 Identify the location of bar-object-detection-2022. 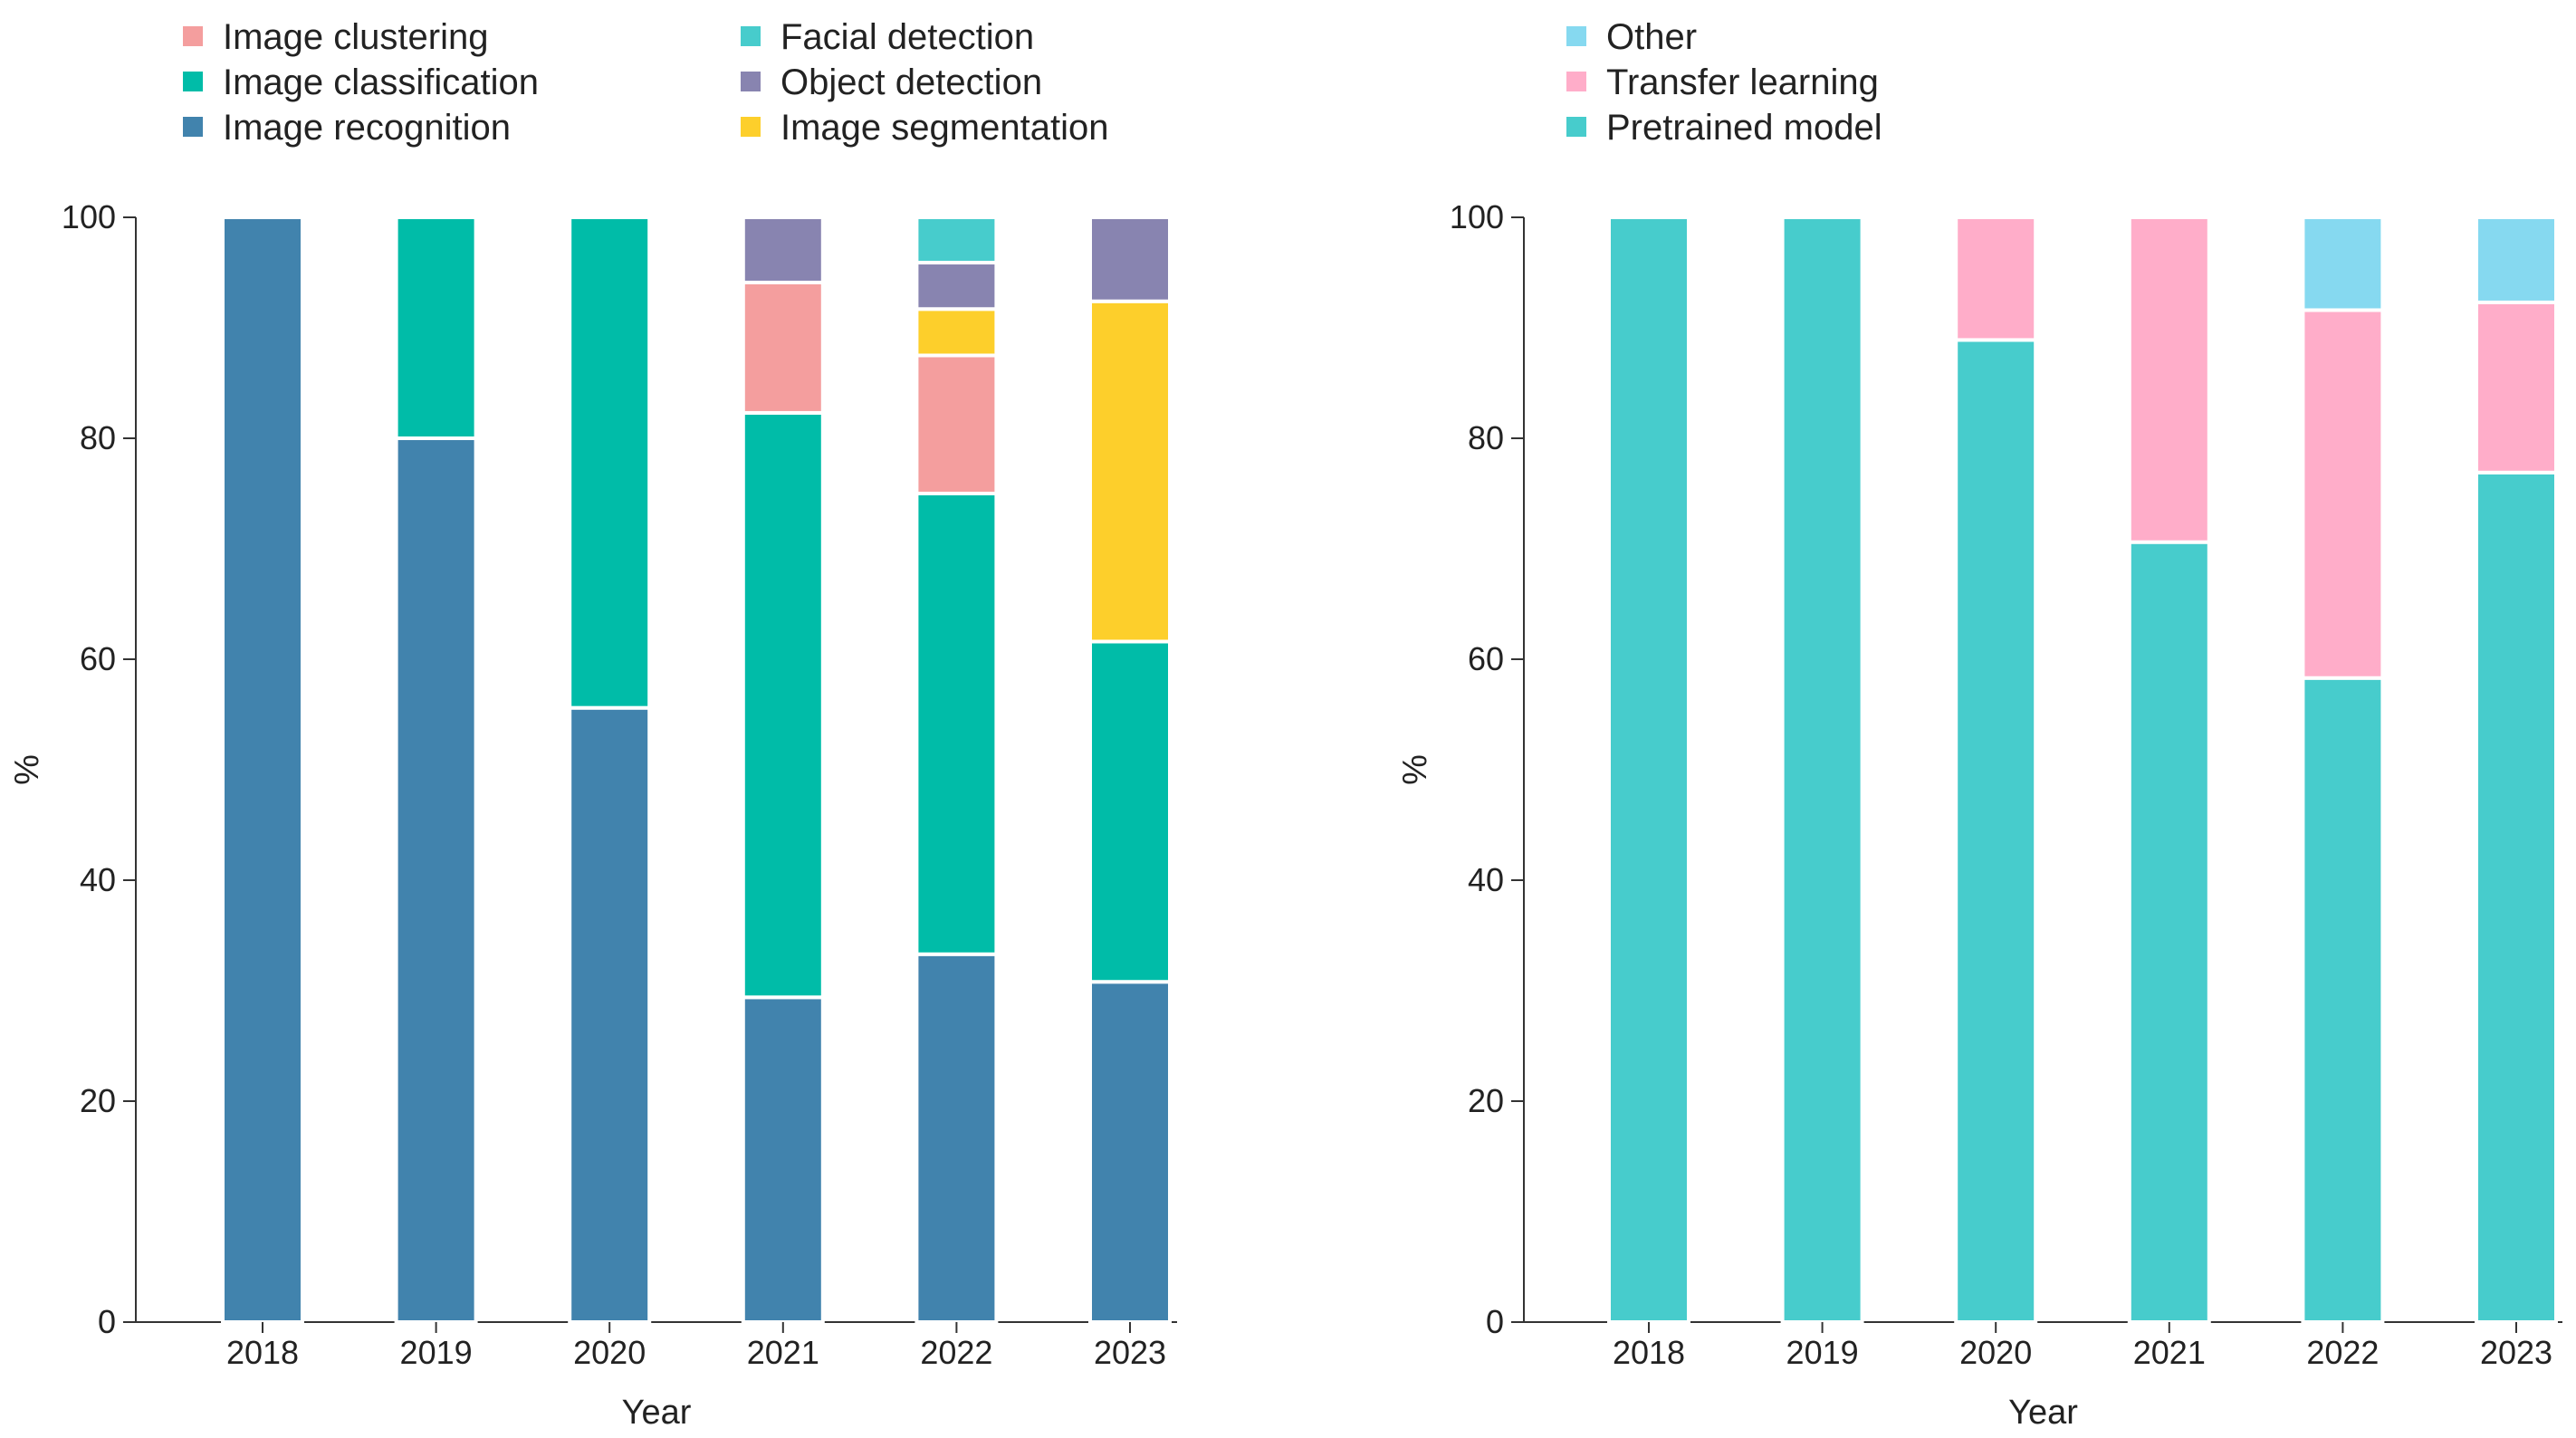
(957, 286).